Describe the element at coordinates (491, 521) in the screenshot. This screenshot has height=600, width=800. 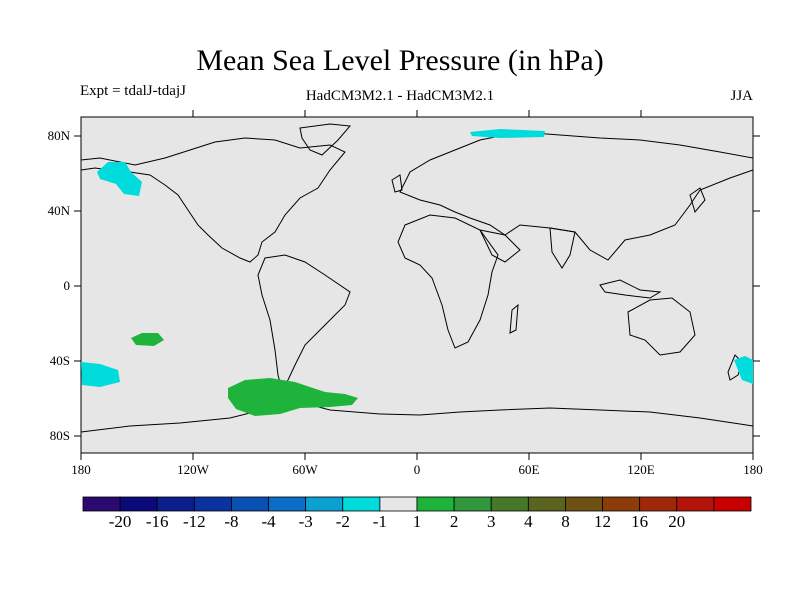
I see `colorbar-label: 3` at that location.